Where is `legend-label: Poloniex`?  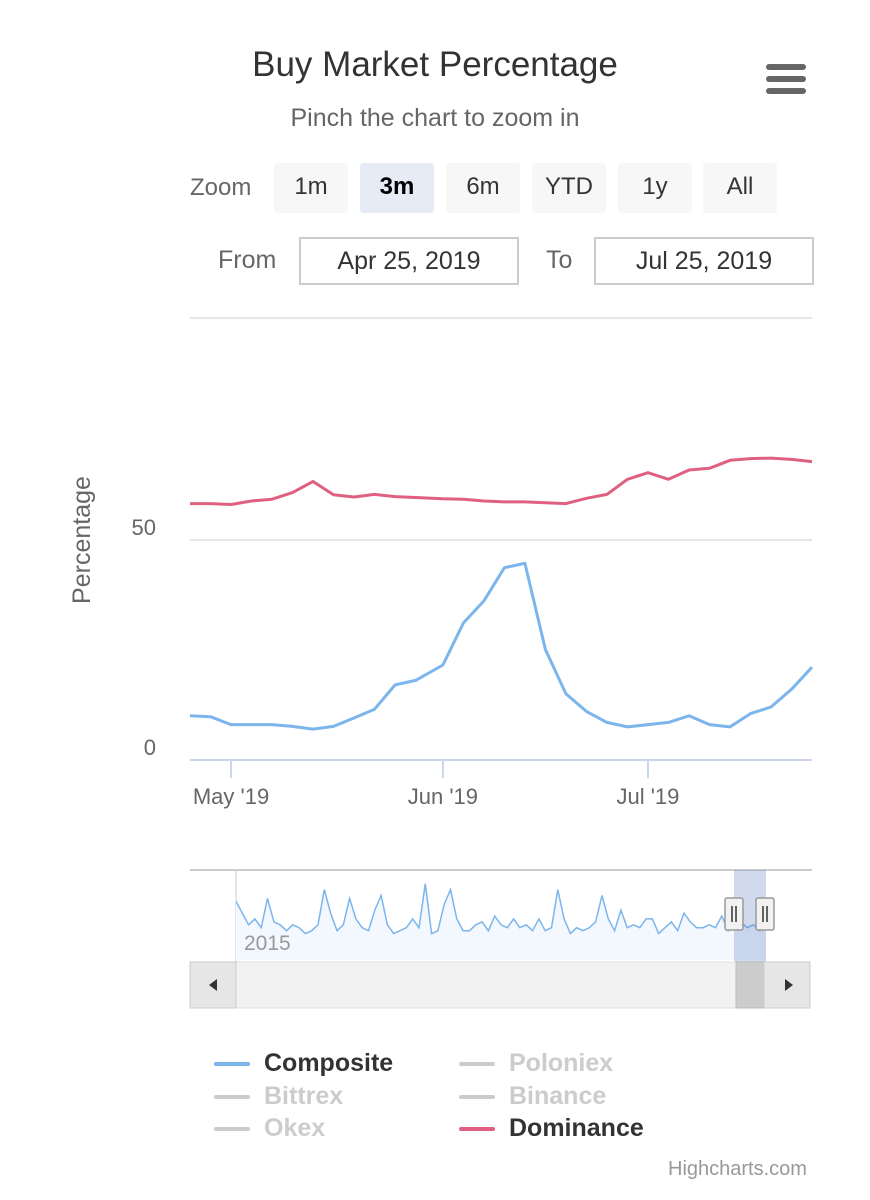
legend-label: Poloniex is located at coordinates (561, 1063).